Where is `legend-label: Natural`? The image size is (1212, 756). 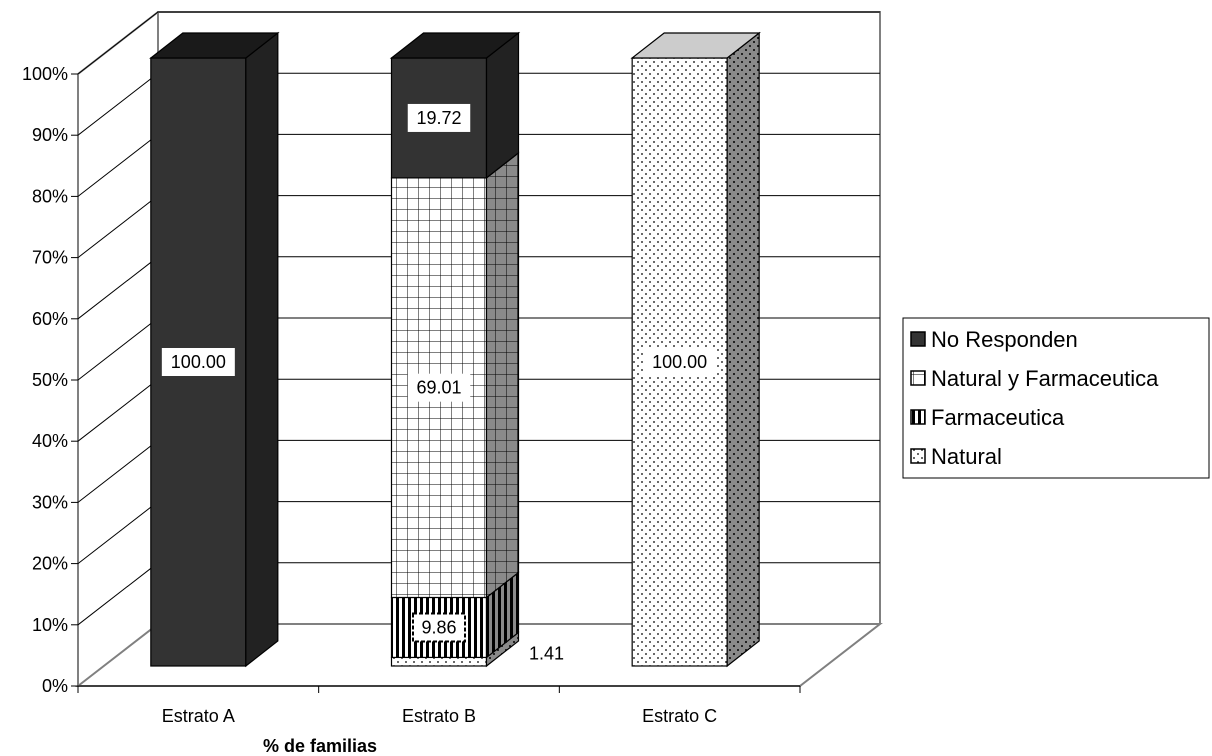
legend-label: Natural is located at coordinates (966, 456).